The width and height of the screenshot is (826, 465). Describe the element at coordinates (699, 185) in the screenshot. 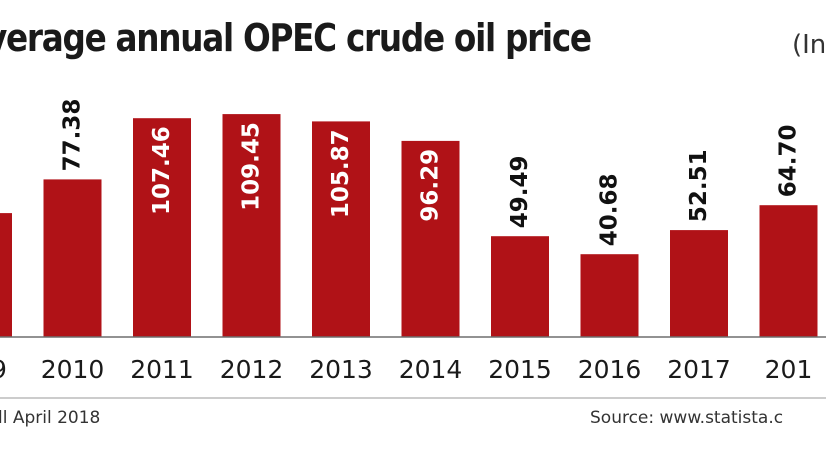

I see `data-label: 52.51` at that location.